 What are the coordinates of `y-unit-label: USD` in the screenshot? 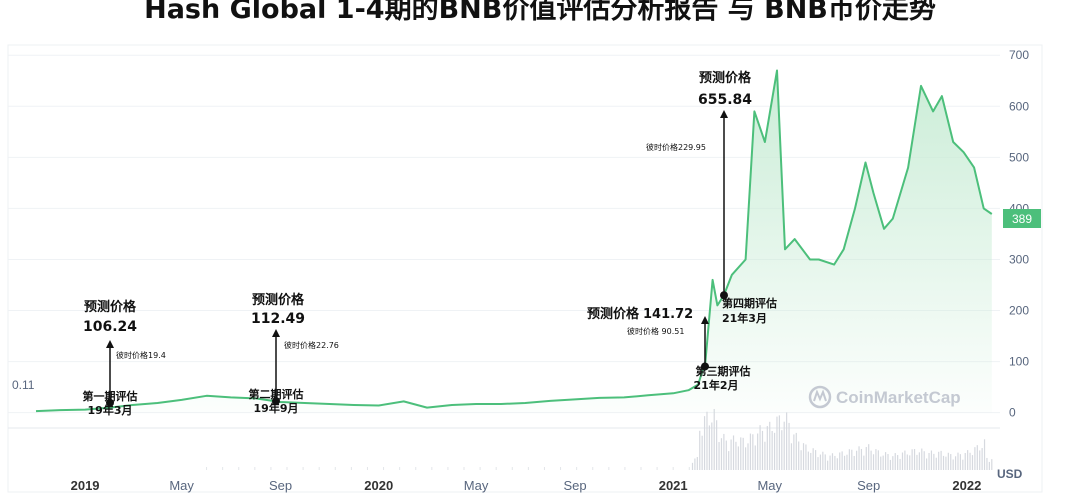 It's located at (1010, 474).